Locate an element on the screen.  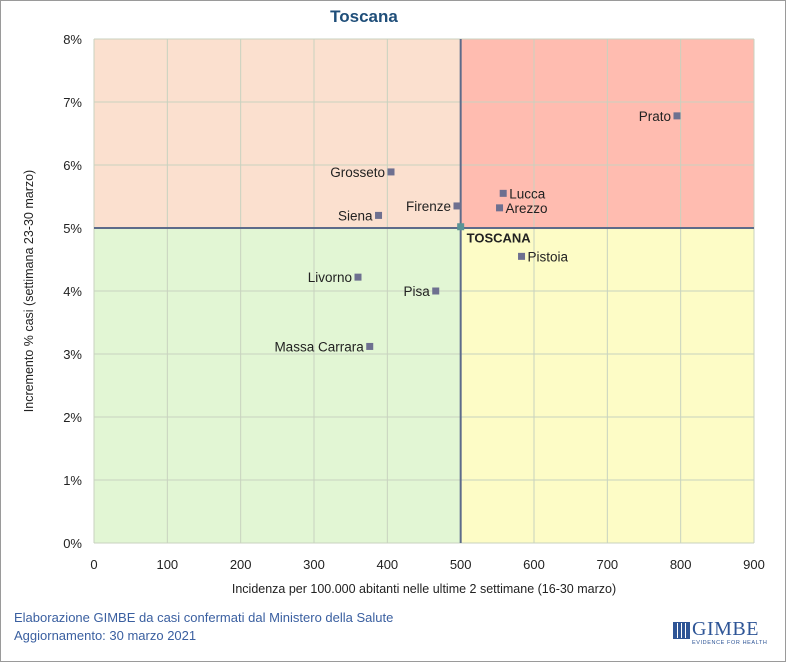
point-marker-toscana is located at coordinates (461, 227).